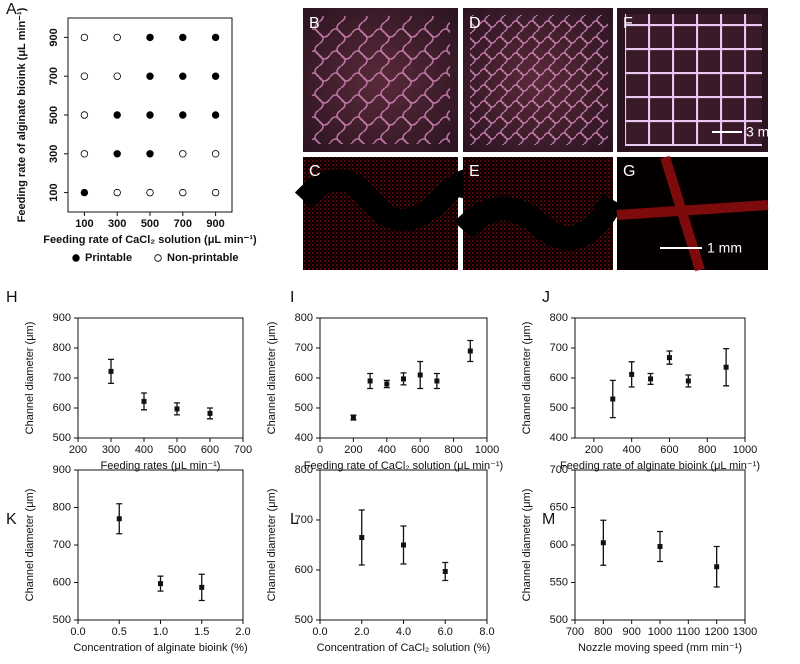 Image resolution: width=800 pixels, height=664 pixels. What do you see at coordinates (144, 450) in the screenshot?
I see `x-tick-label: 400` at bounding box center [144, 450].